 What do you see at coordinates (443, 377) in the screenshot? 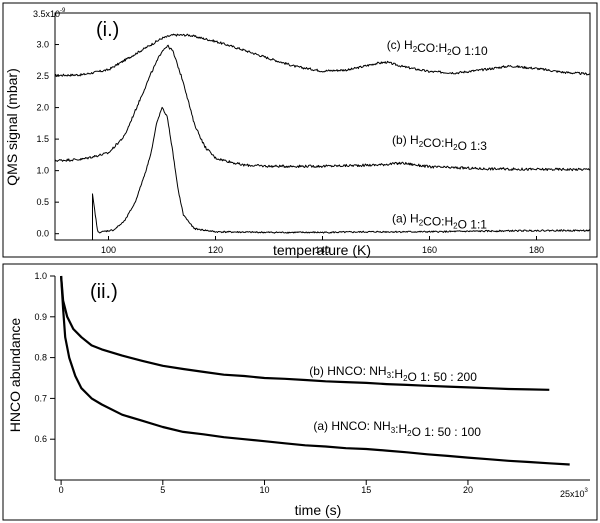
I see `curve-label-part: O 1: 50 : 200` at bounding box center [443, 377].